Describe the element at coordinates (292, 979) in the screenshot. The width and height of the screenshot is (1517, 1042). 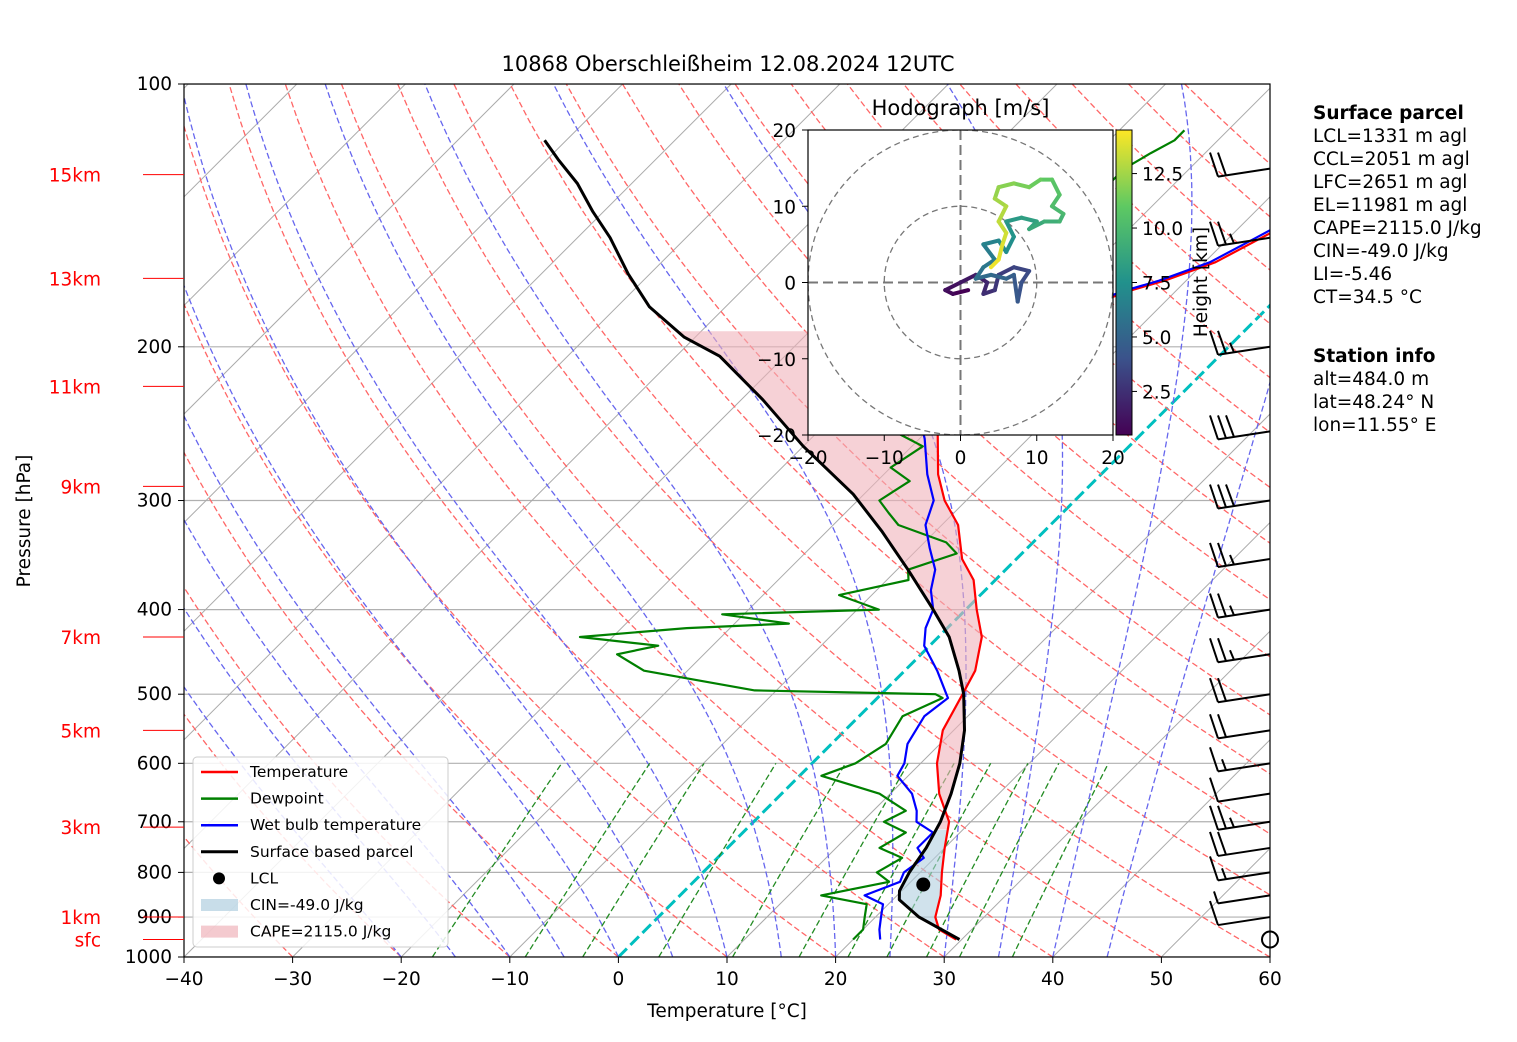
I see `x-tick-label: −30` at that location.